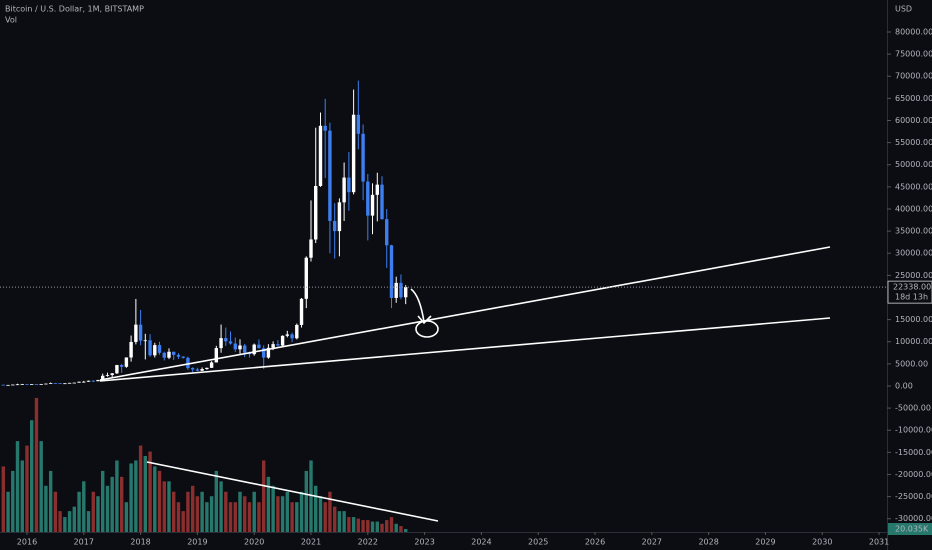 This screenshot has width=932, height=550. I want to click on x-tick-label: 2030, so click(822, 542).